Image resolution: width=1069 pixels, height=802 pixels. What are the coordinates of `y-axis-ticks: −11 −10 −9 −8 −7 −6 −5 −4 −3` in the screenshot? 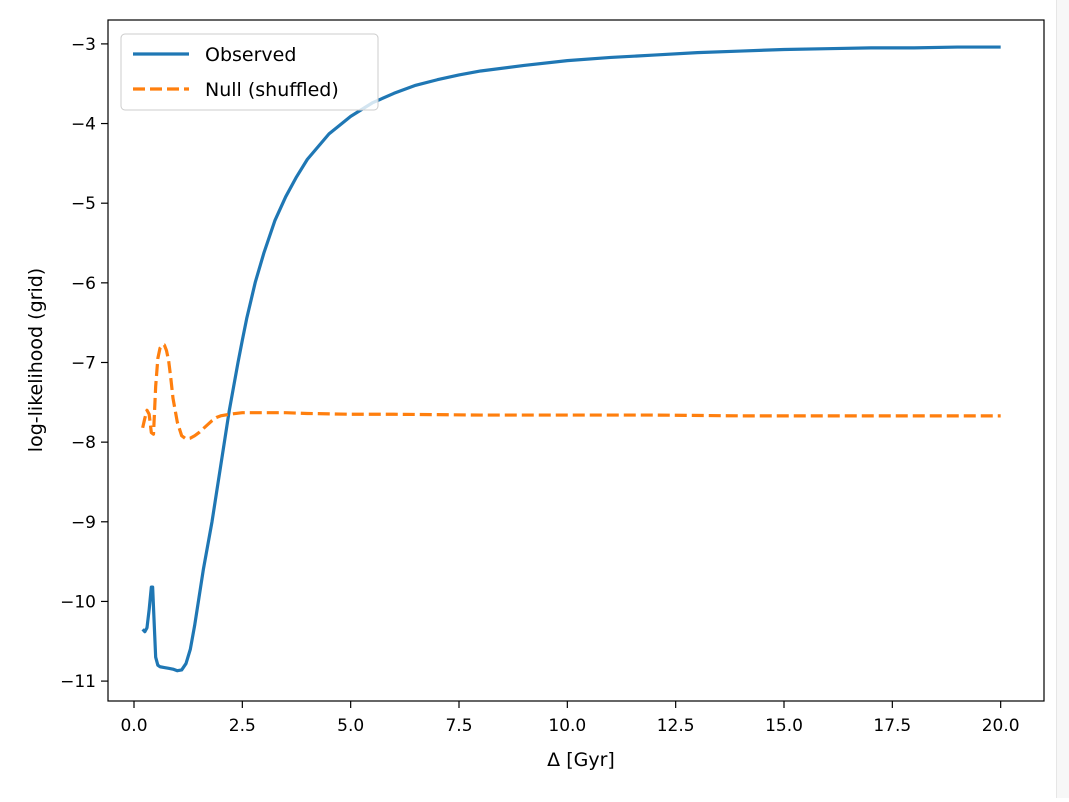 It's located at (84, 363).